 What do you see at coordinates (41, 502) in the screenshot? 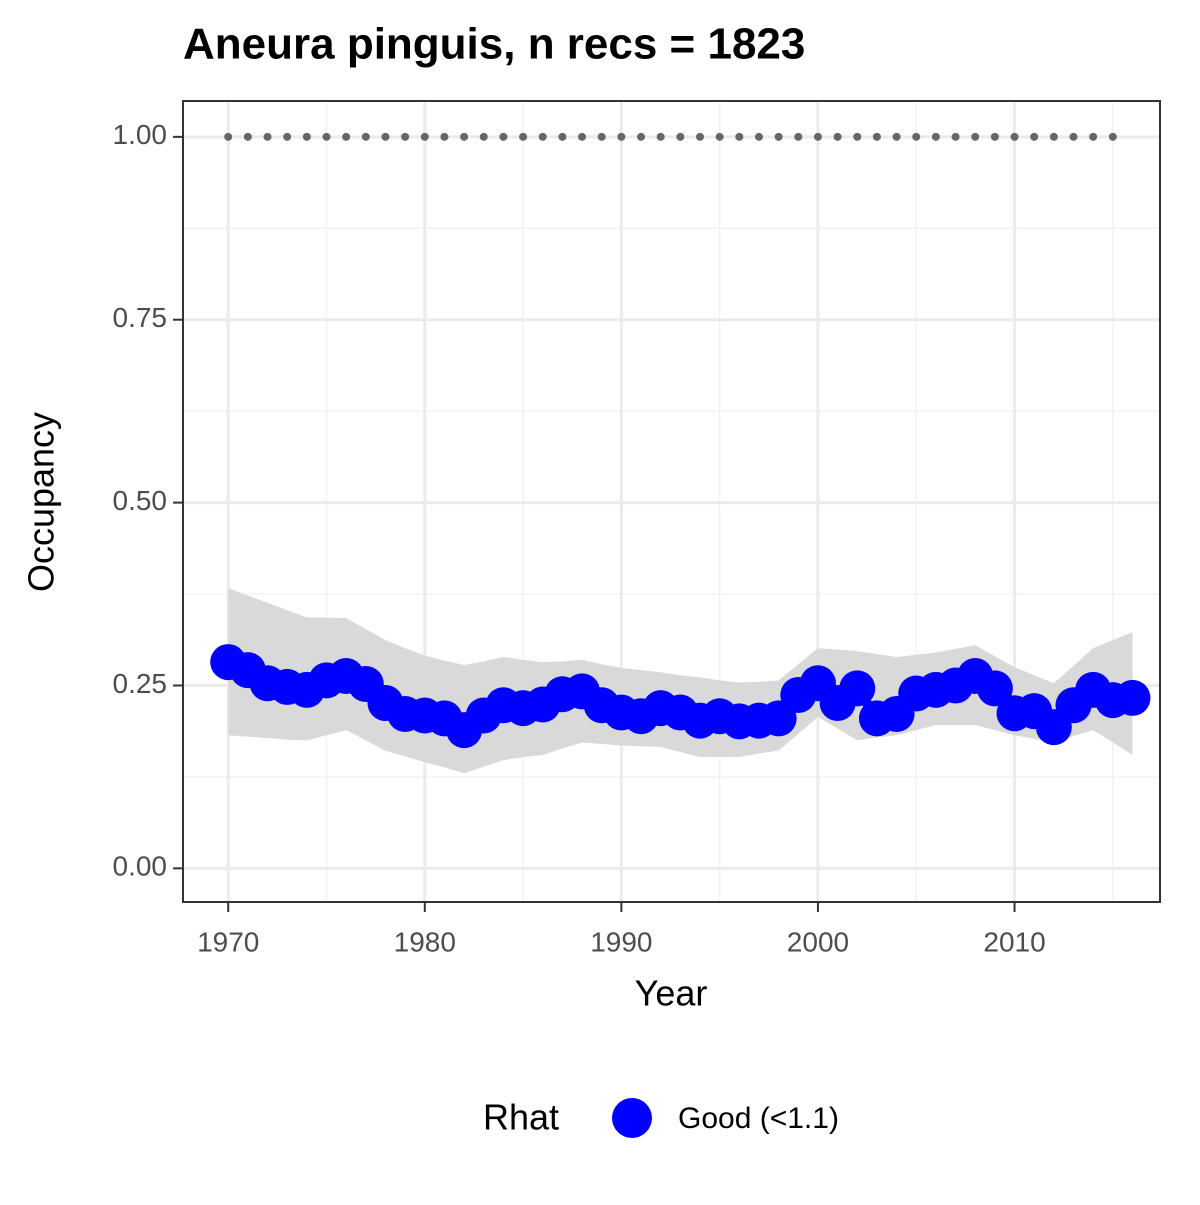
I see `y-axis-label: Occupancy` at bounding box center [41, 502].